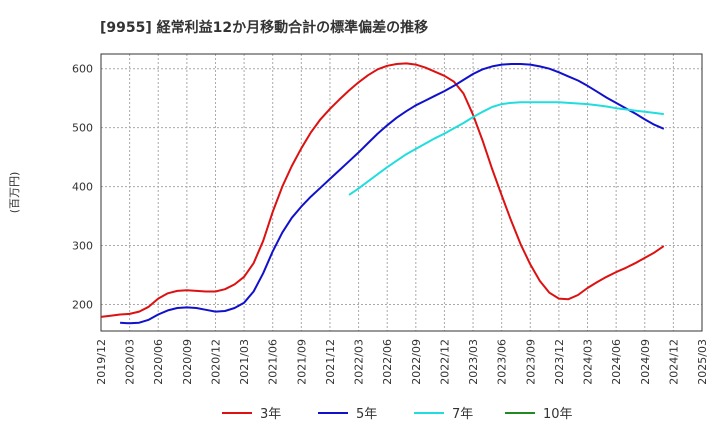 This screenshot has width=720, height=440. I want to click on x-tick-label: 2022/06, so click(387, 362).